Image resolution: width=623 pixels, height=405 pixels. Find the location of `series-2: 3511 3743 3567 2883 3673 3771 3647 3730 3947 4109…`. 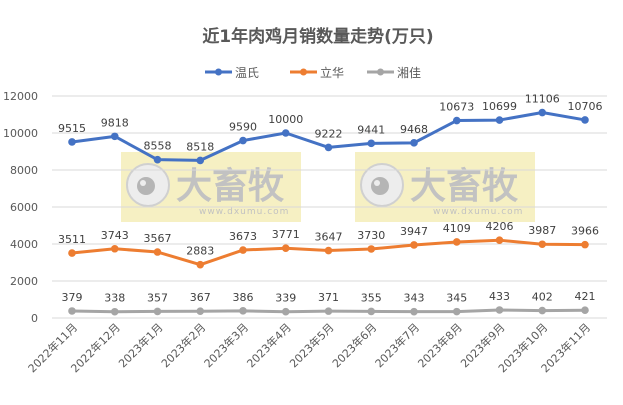

series-2: 3511 3743 3567 2883 3673 3771 3647 3730 3947 4109… is located at coordinates (328, 244).